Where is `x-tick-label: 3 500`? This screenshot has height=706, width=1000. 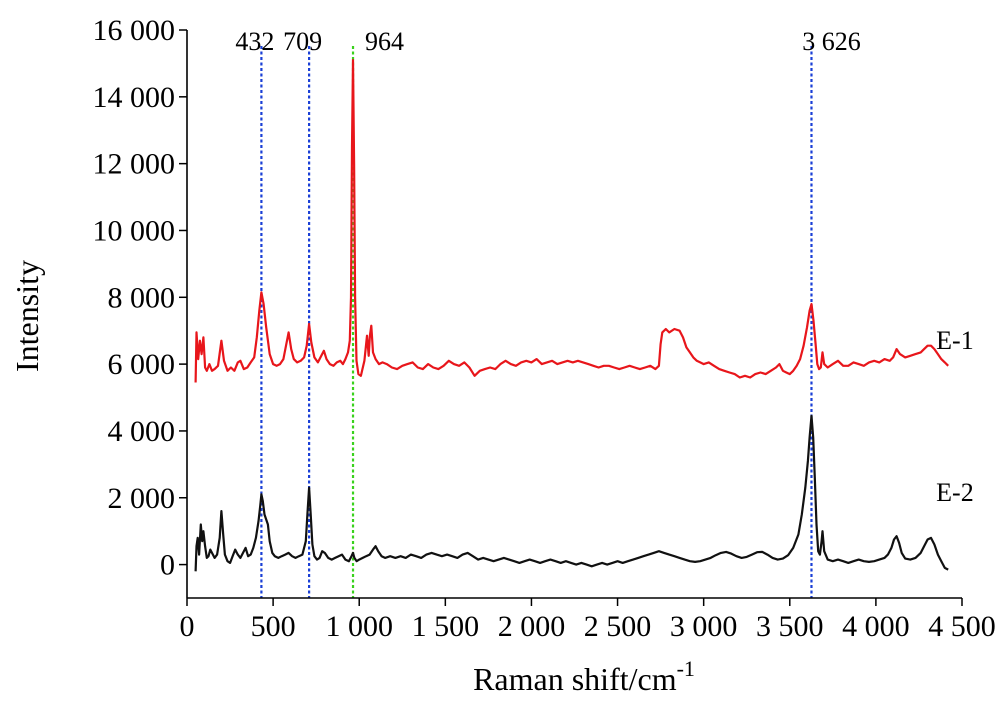
x-tick-label: 3 500 is located at coordinates (790, 626).